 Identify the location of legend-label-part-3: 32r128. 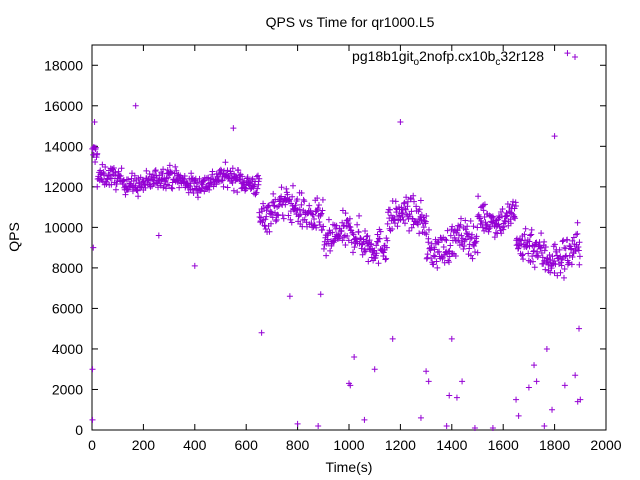
(522, 56).